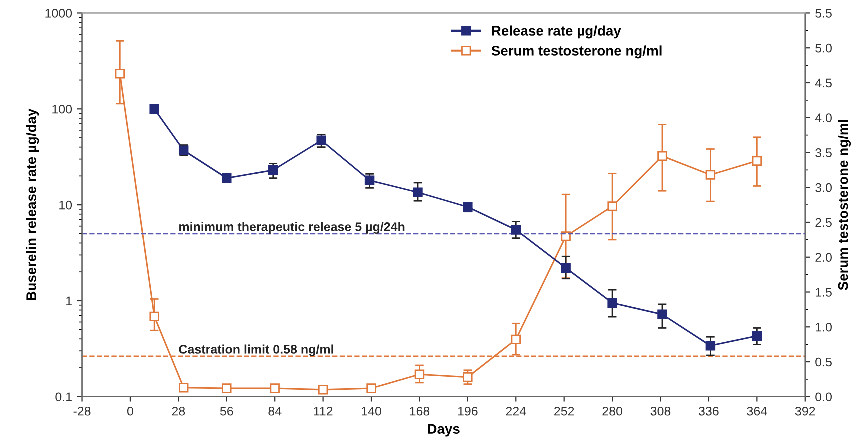 This screenshot has height=441, width=866. I want to click on y-tick-label: 1, so click(69, 301).